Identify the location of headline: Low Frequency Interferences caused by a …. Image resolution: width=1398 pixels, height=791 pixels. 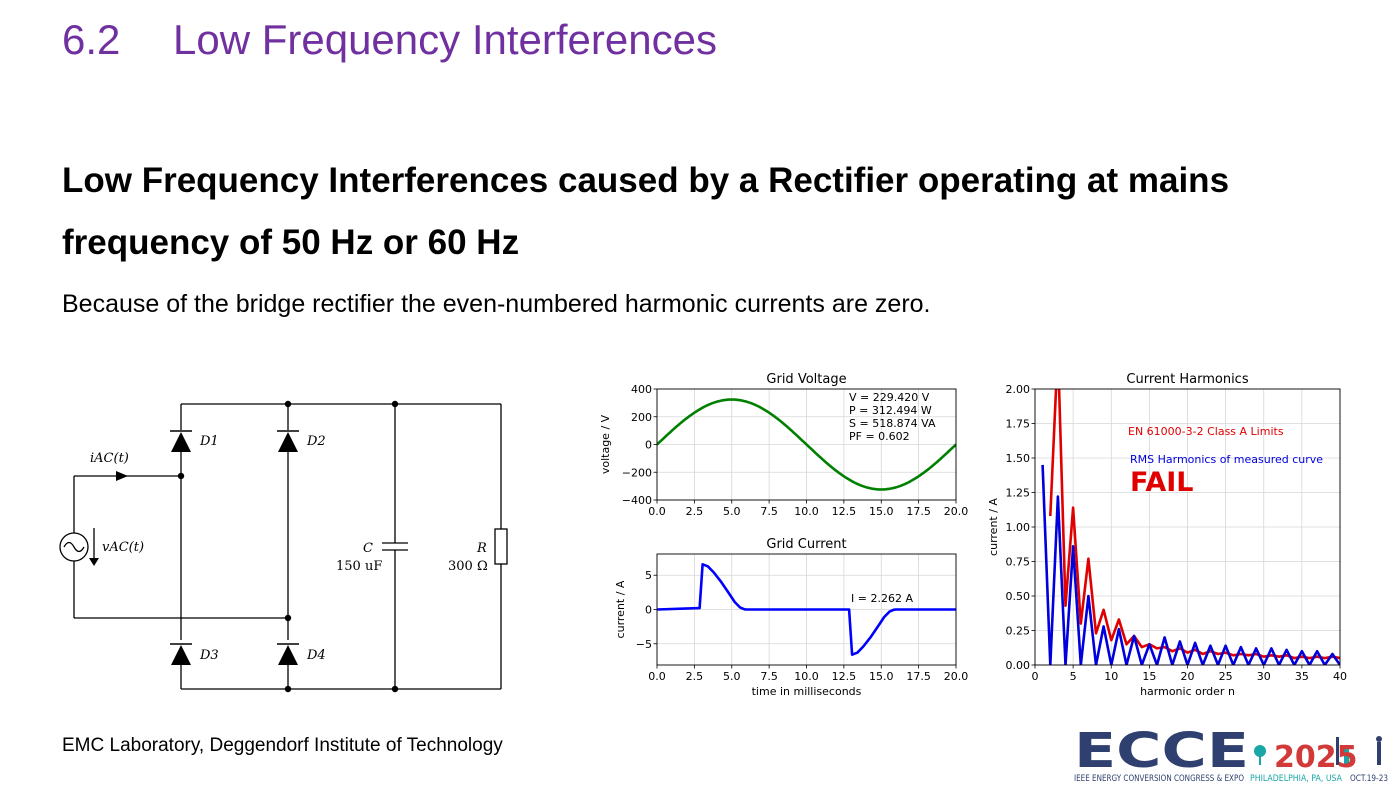
(646, 211).